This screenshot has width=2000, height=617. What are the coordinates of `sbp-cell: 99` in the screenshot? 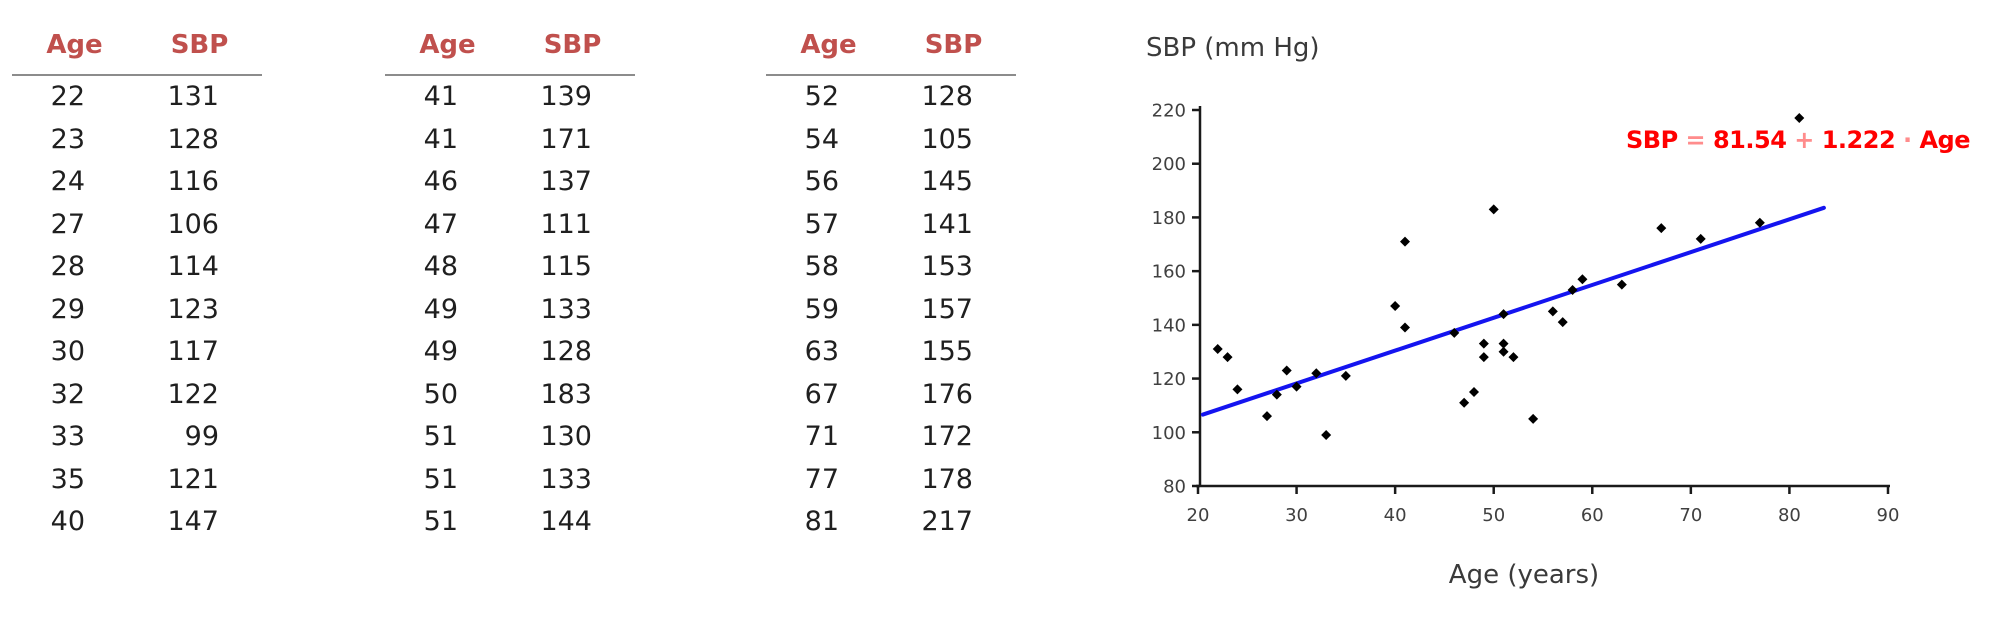 It's located at (201, 436).